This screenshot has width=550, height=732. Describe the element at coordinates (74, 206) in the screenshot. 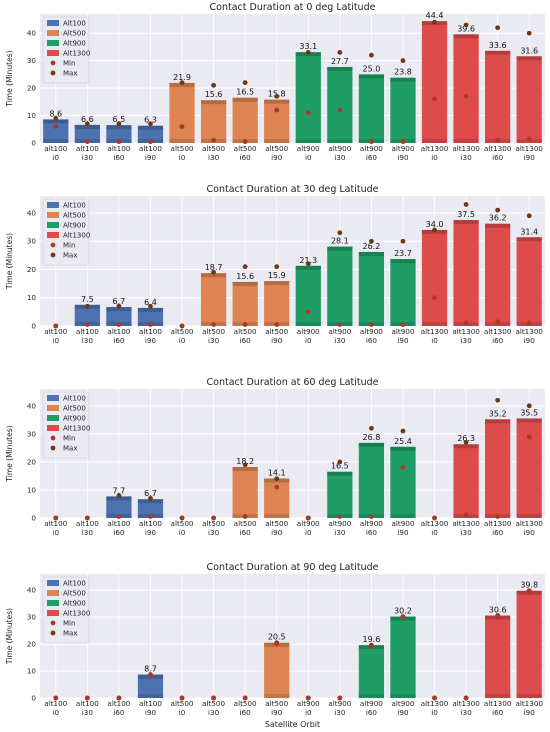

I see `legend-label: Alt100` at that location.